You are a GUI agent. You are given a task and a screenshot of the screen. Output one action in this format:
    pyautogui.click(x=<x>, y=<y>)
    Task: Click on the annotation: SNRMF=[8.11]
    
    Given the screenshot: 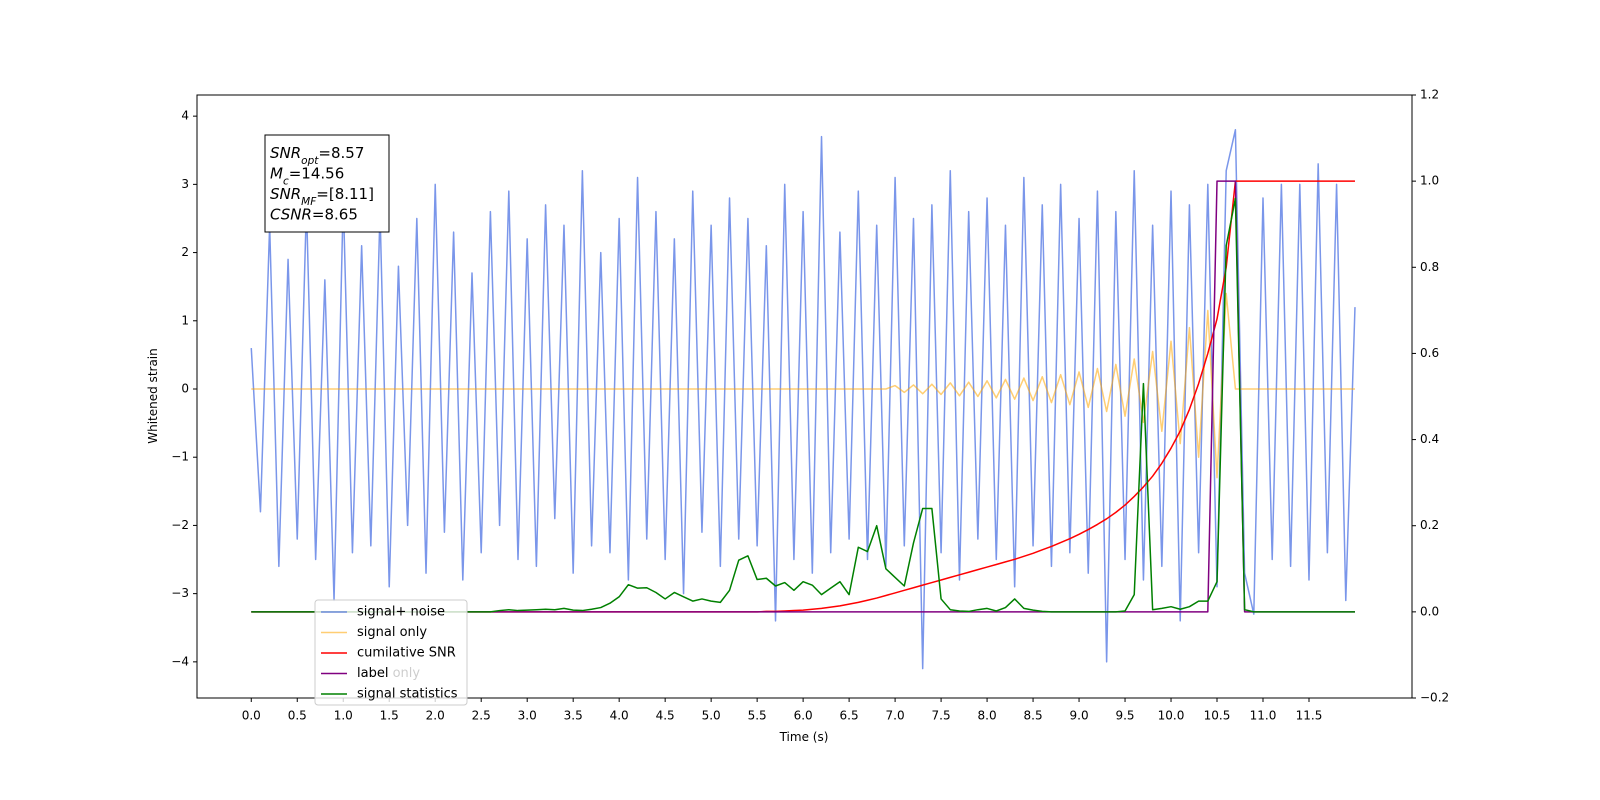 What is the action you would take?
    pyautogui.click(x=322, y=196)
    